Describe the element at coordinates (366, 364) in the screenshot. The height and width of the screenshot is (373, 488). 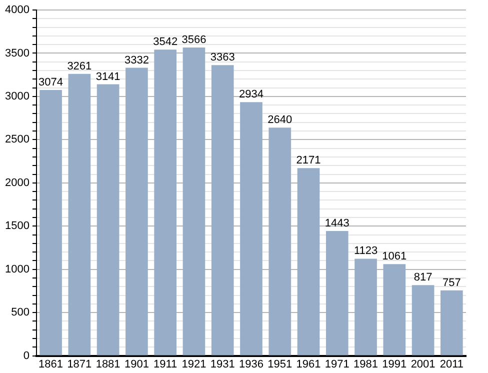
I see `x-tick-label: 1981` at that location.